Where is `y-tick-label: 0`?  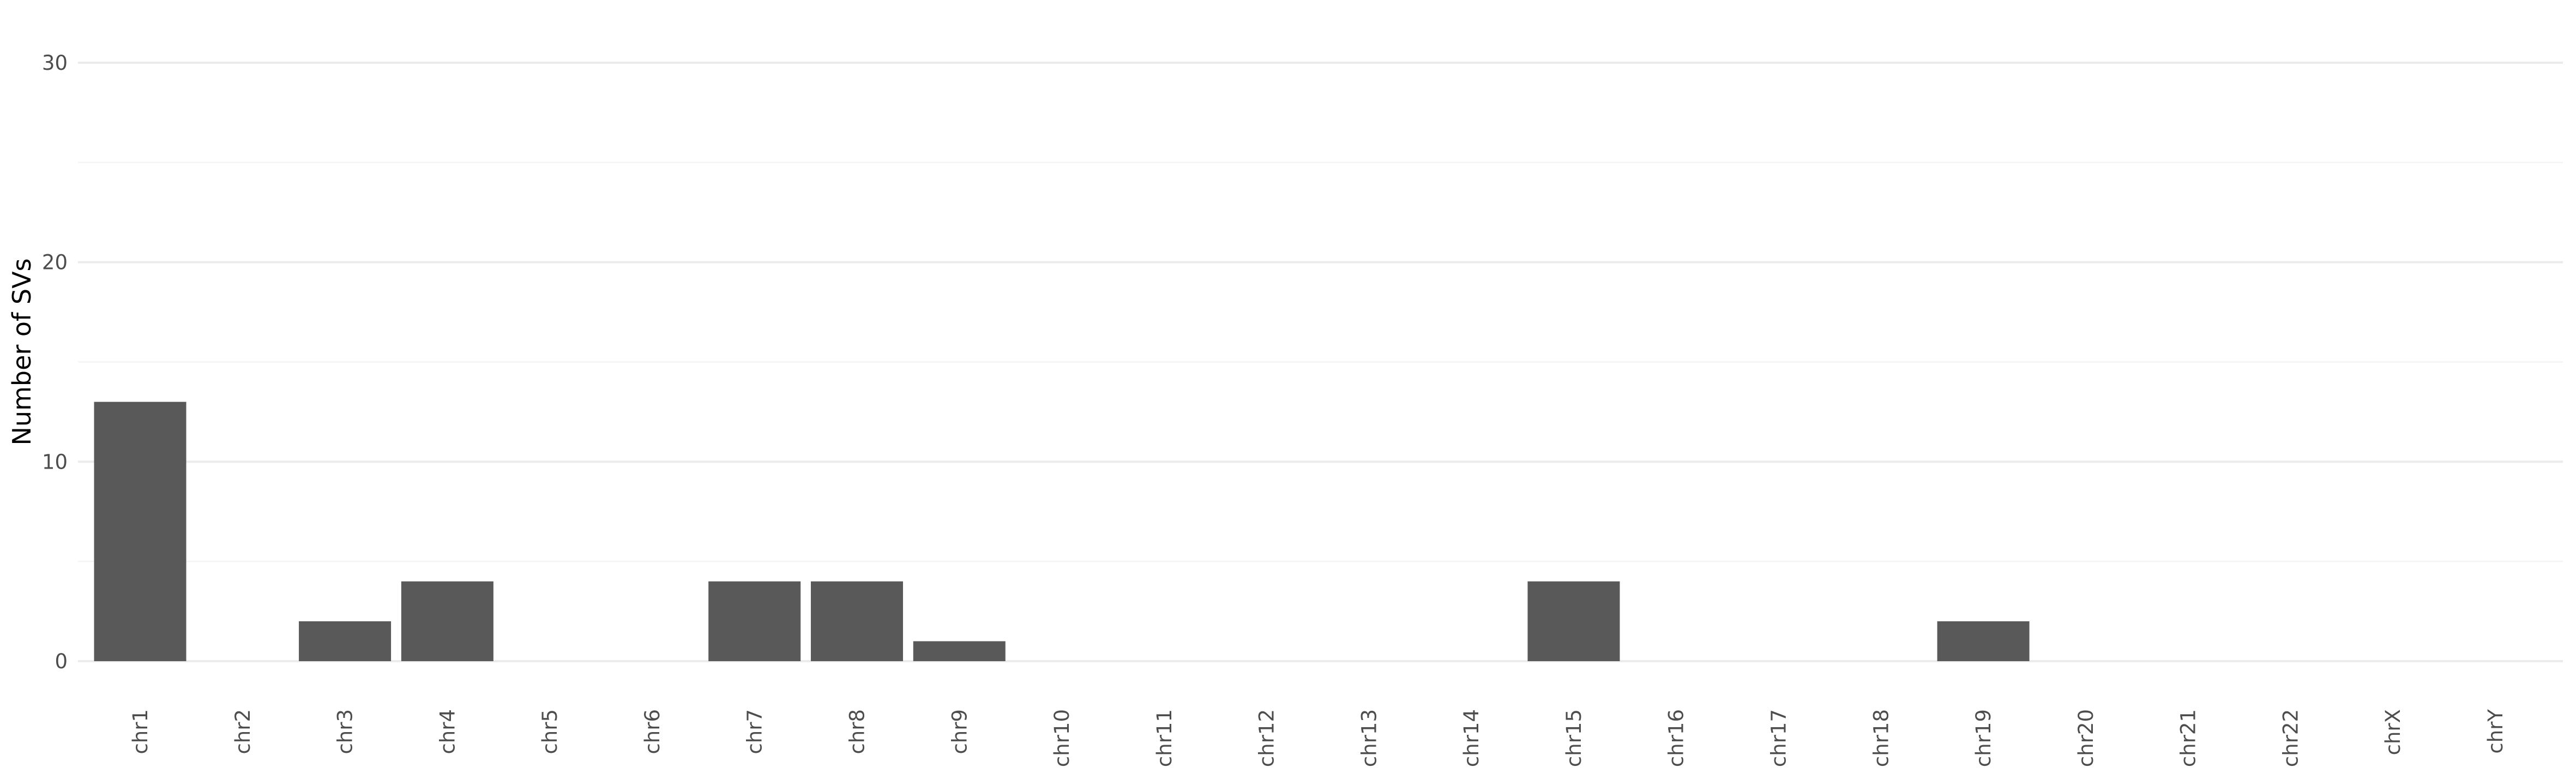
y-tick-label: 0 is located at coordinates (61, 661).